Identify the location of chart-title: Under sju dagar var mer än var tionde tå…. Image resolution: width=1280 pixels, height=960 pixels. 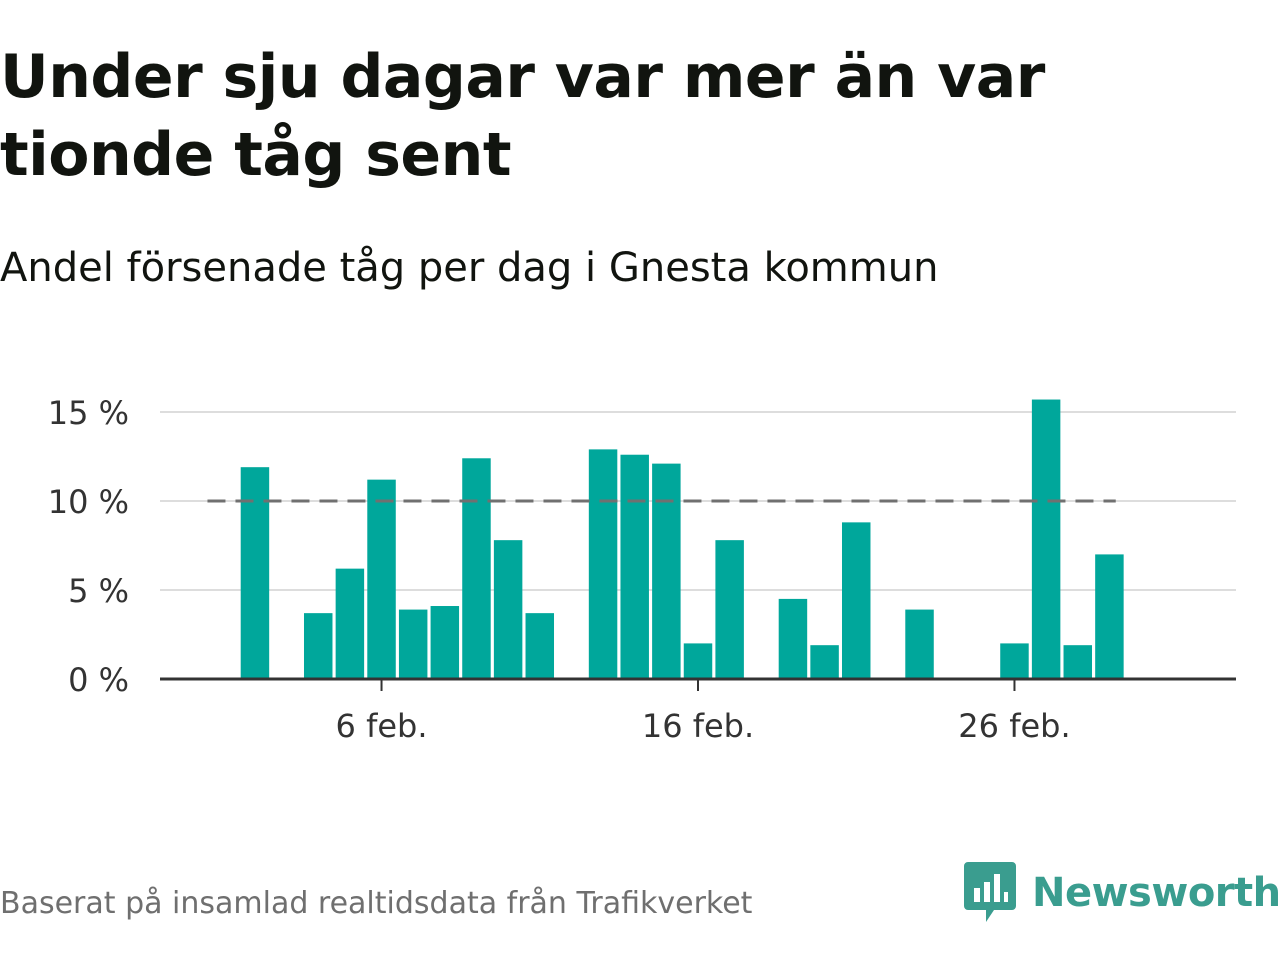
(522, 116).